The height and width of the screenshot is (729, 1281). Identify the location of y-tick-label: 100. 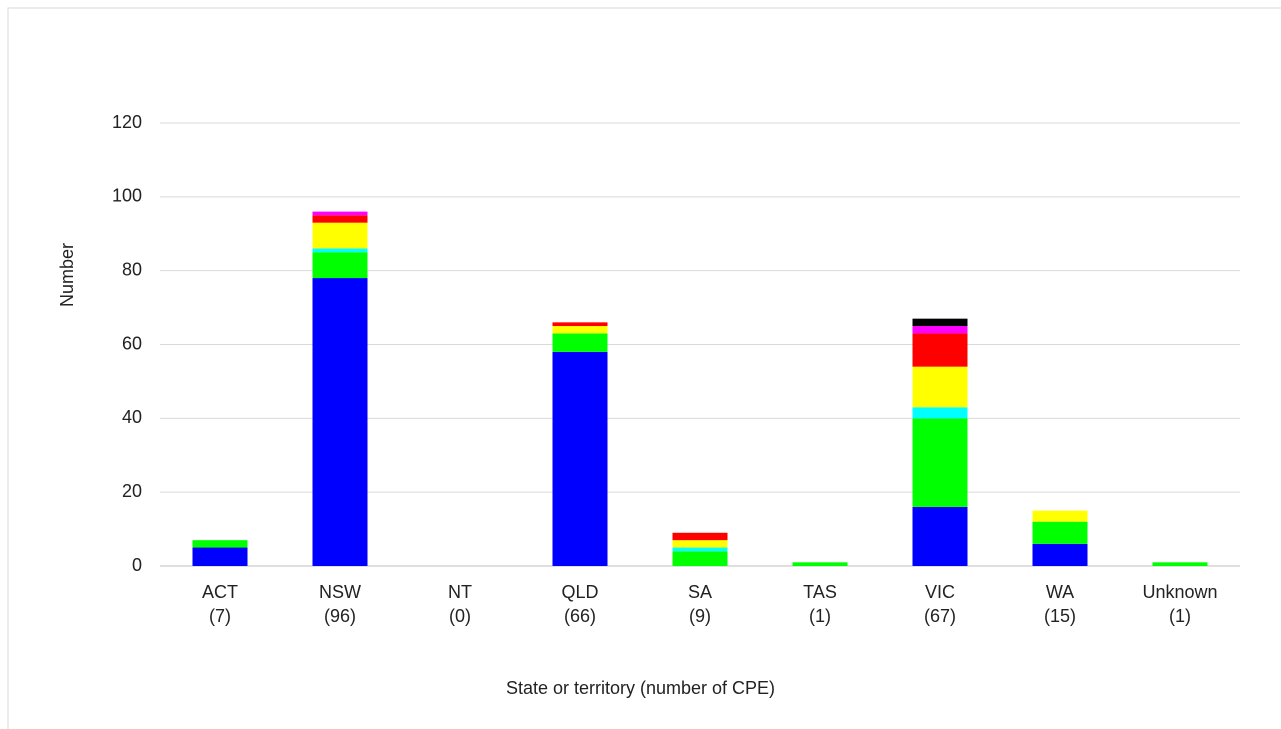
(127, 196).